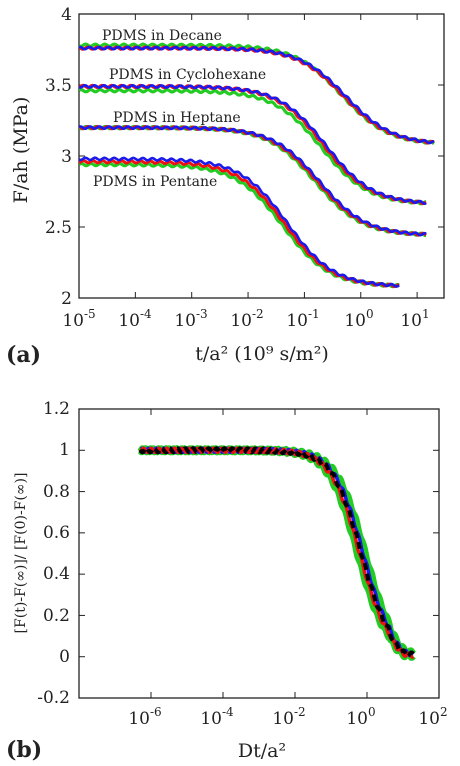  I want to click on panel-a-label: (a), so click(23, 355).